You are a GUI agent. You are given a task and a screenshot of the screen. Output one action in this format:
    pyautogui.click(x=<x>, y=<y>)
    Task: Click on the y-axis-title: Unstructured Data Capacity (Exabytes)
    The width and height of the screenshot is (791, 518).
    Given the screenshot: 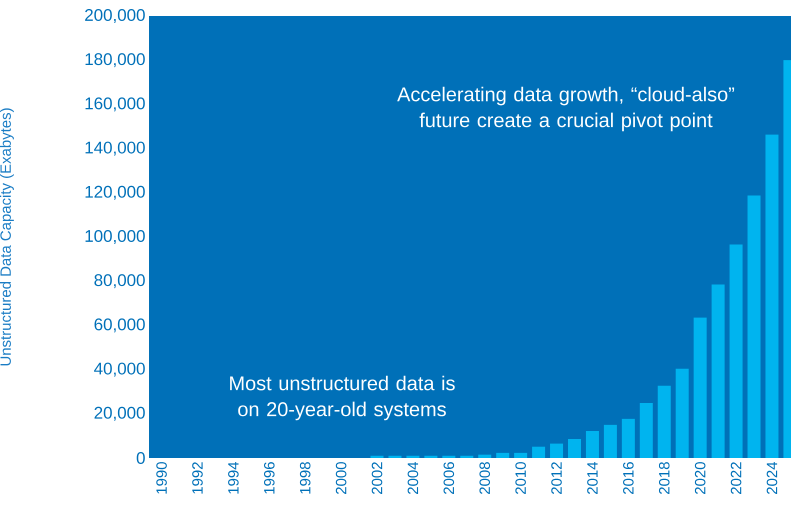 What is the action you would take?
    pyautogui.click(x=7, y=237)
    